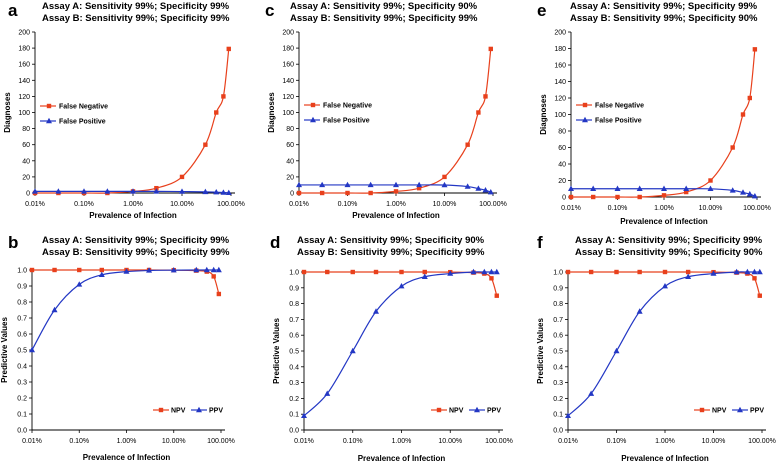  I want to click on legend-label: False Negative, so click(619, 106).